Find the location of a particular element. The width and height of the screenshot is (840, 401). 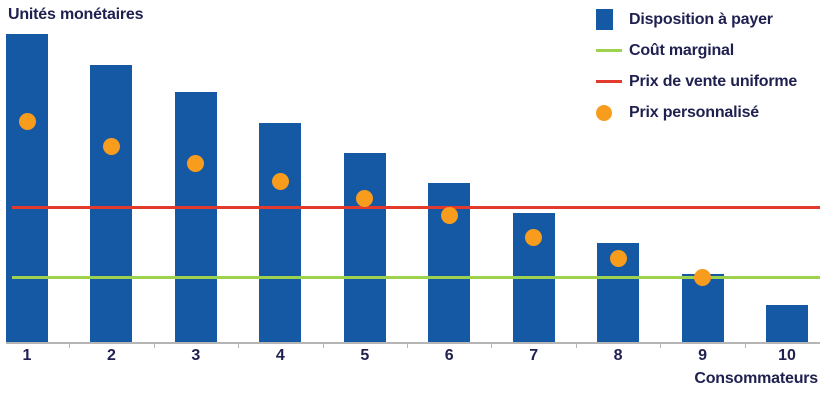

legend-item-cout-marginal: Coût marginal is located at coordinates (696, 50).